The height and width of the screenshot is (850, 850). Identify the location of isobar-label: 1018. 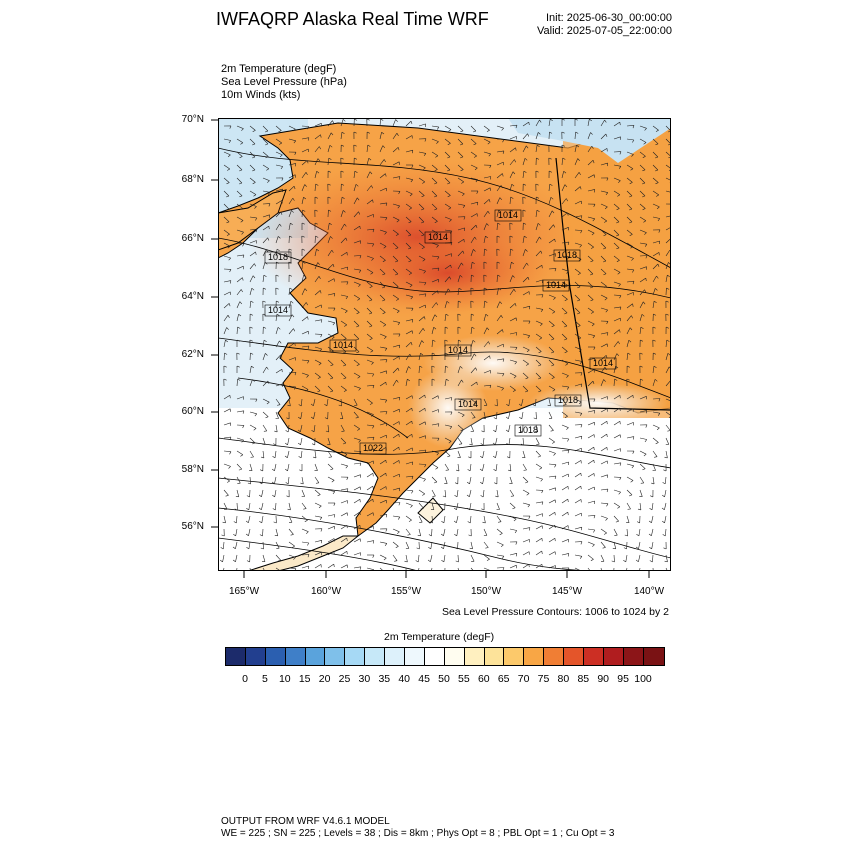
(278, 257).